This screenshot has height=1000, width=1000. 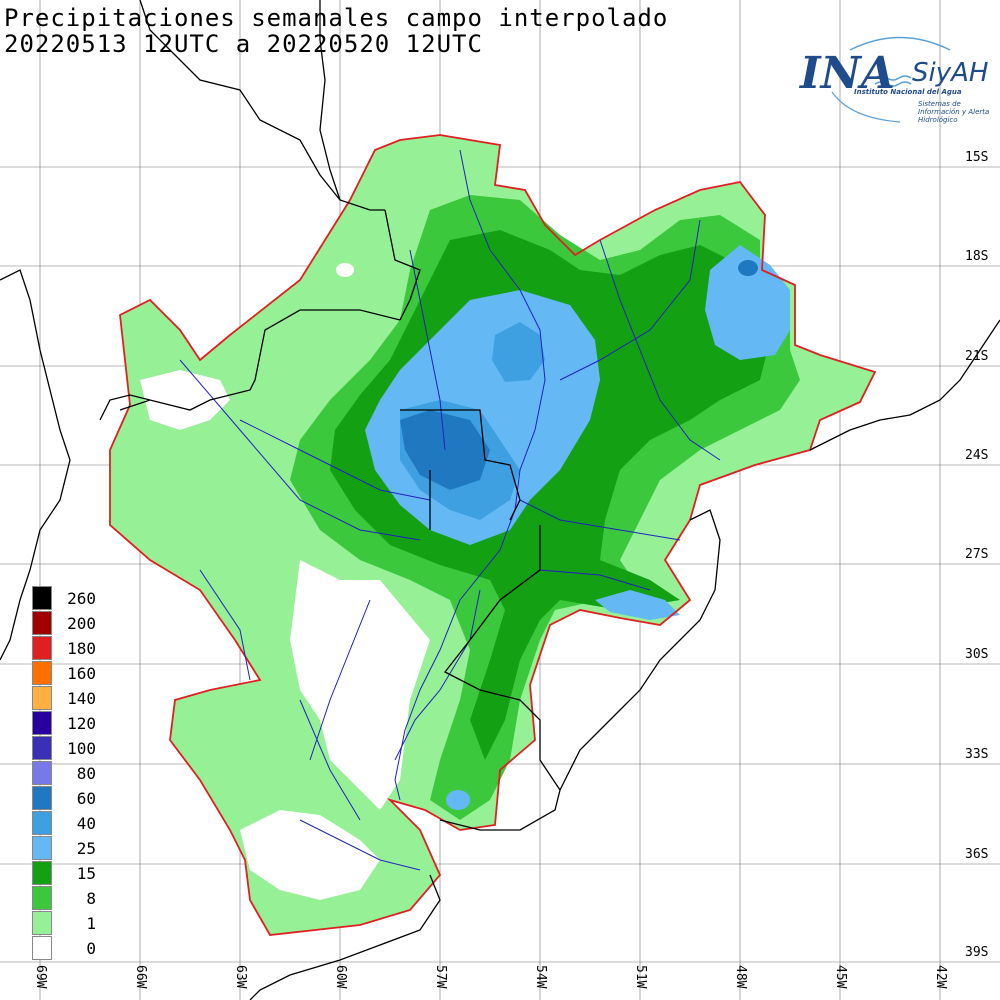 What do you see at coordinates (64, 623) in the screenshot?
I see `legend-entry: 200` at bounding box center [64, 623].